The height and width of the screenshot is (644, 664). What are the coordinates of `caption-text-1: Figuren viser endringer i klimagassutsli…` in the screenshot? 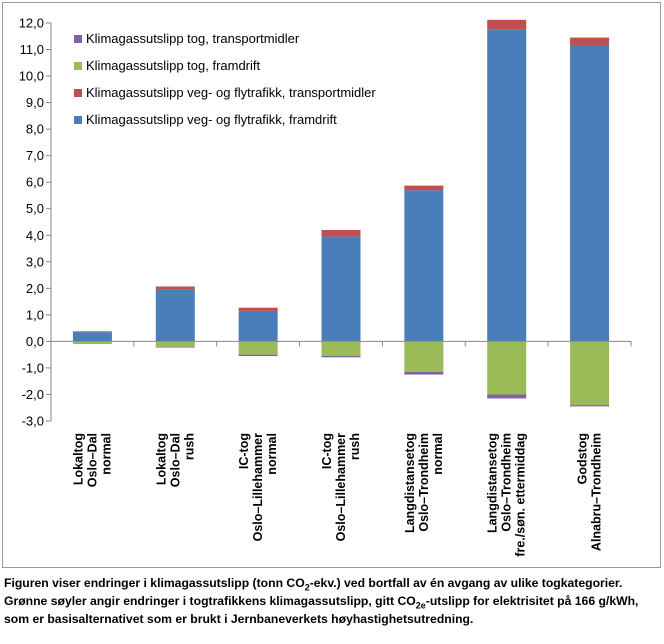 It's located at (154, 583).